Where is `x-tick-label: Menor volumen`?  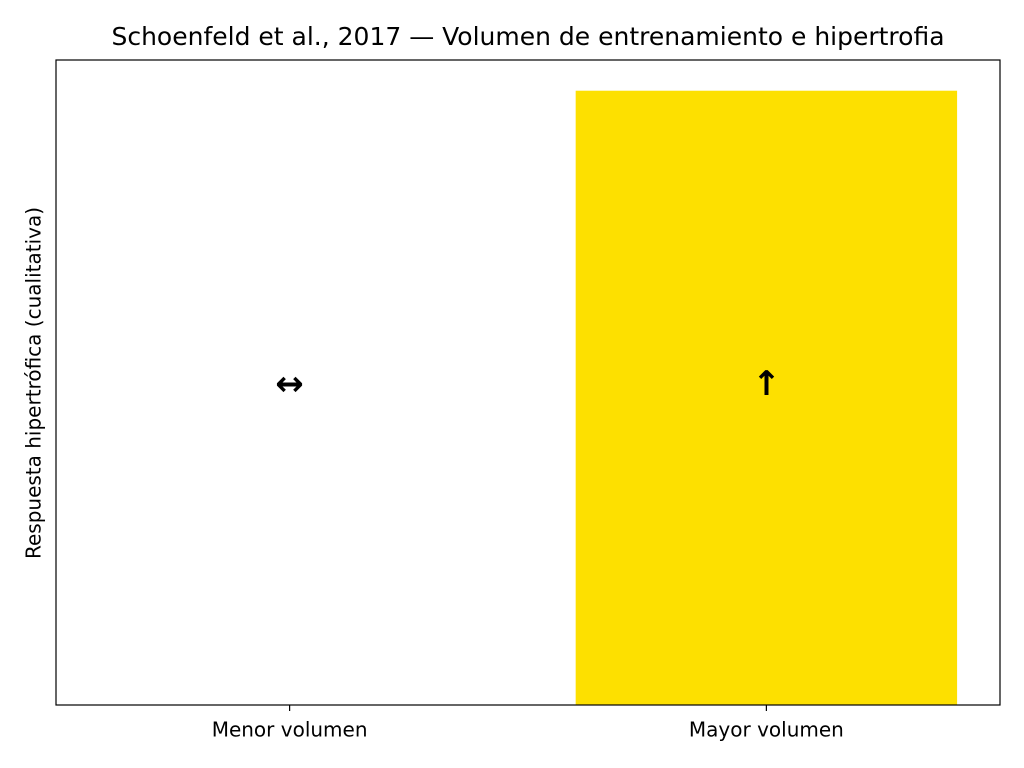
x-tick-label: Menor volumen is located at coordinates (290, 730).